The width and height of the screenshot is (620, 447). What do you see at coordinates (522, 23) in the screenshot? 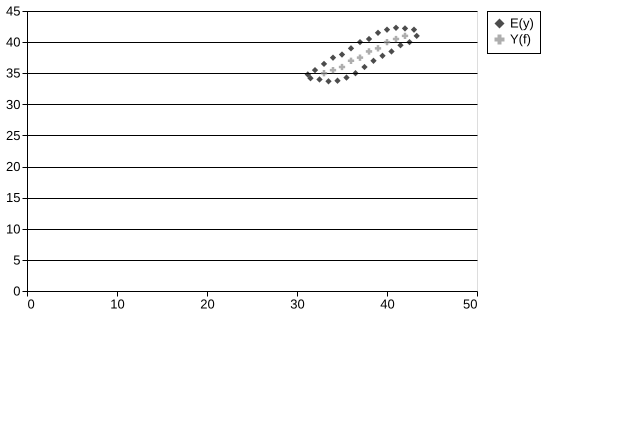
I see `legend-label: E(y)` at bounding box center [522, 23].